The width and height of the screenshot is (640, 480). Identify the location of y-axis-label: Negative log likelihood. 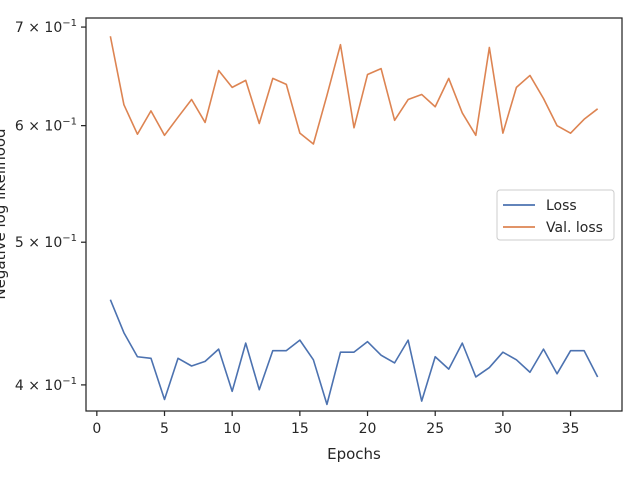
(4, 213).